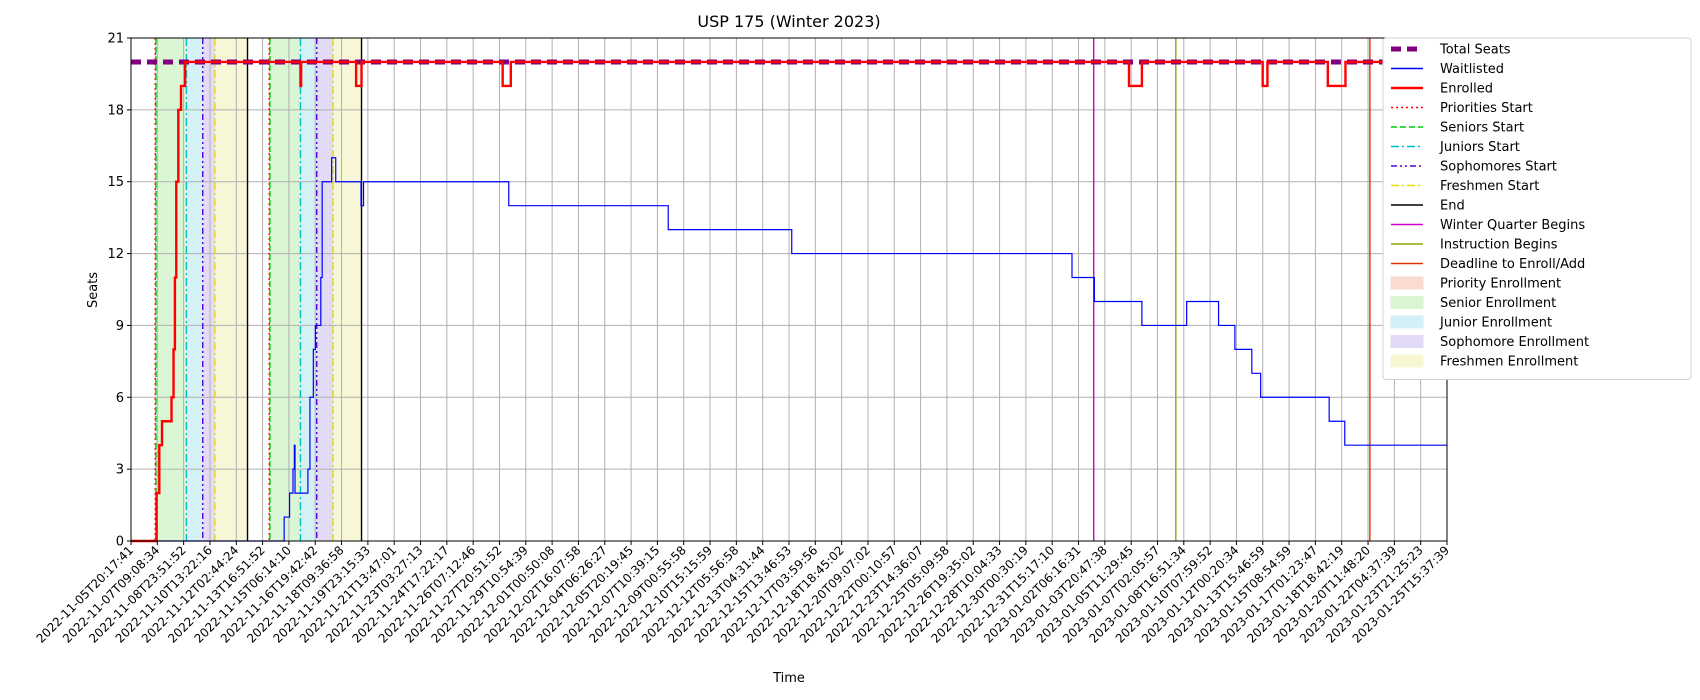 The height and width of the screenshot is (700, 1700). I want to click on enrollment-period-spans, so click(258, 289).